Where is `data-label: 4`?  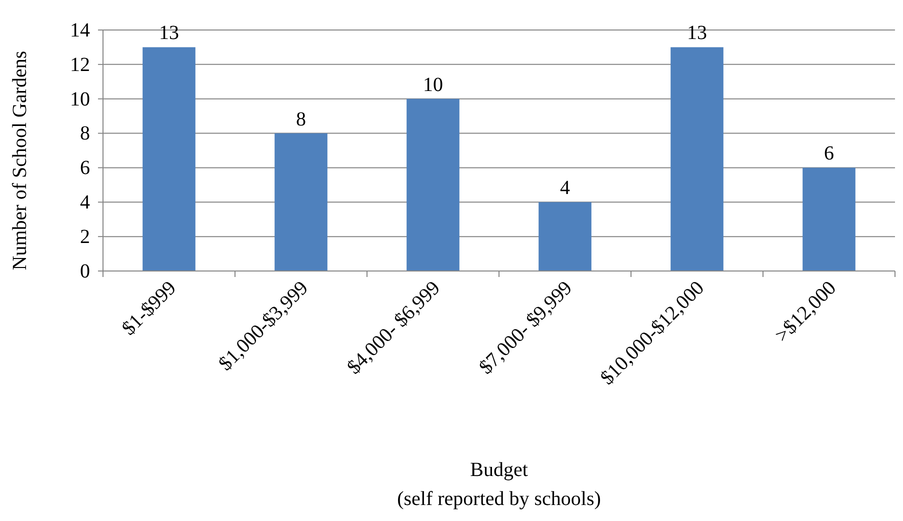
data-label: 4 is located at coordinates (565, 188).